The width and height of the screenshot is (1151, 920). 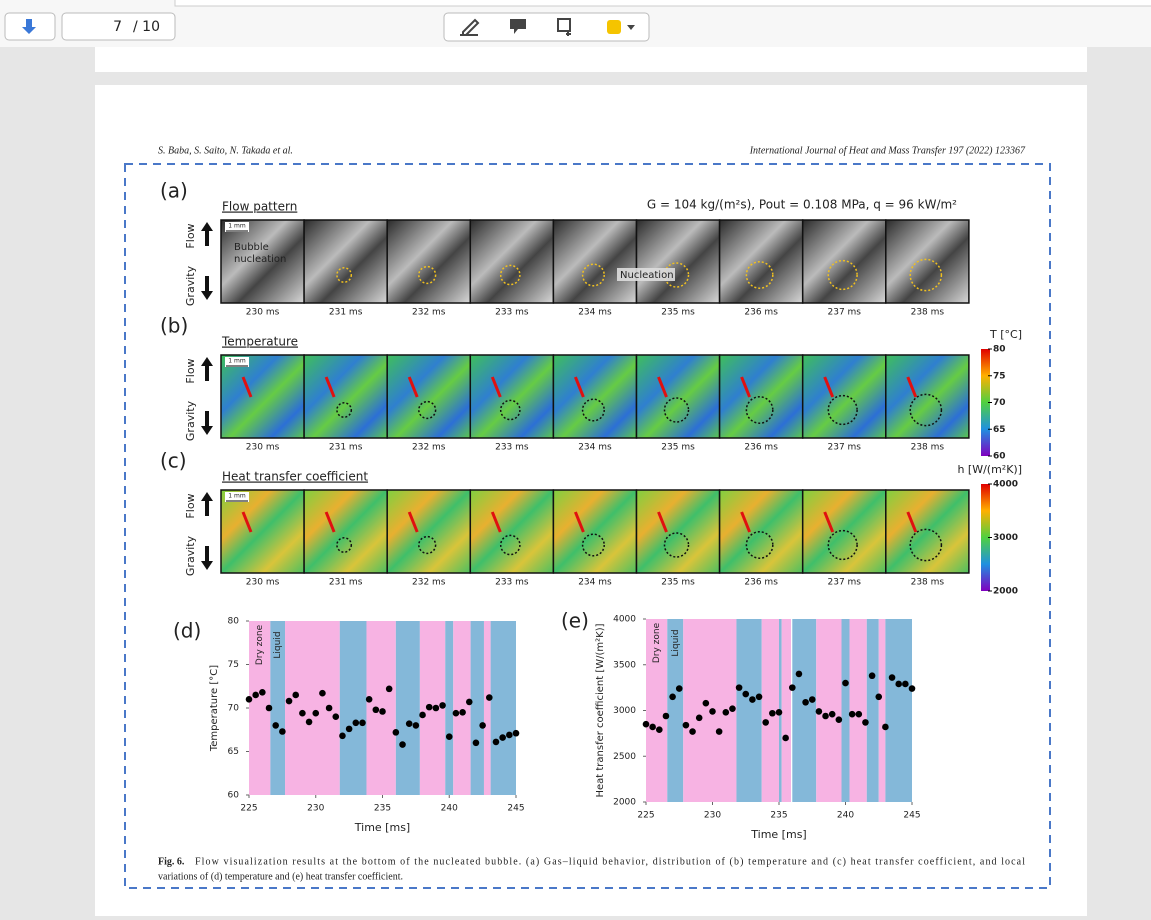 What do you see at coordinates (251, 247) in the screenshot?
I see `annotation-line: Bubble` at bounding box center [251, 247].